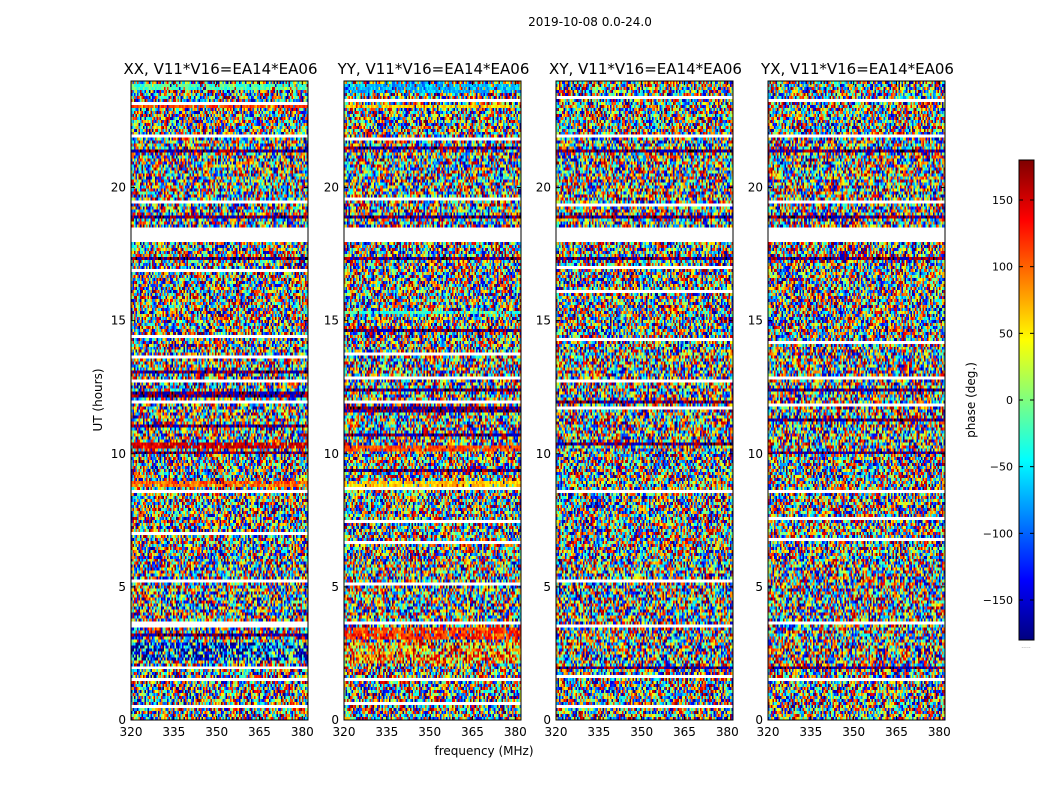 This screenshot has height=800, width=1050. I want to click on colorbar-ticks: 150 100 50 0 −50 −100 −150, so click(1008, 400).